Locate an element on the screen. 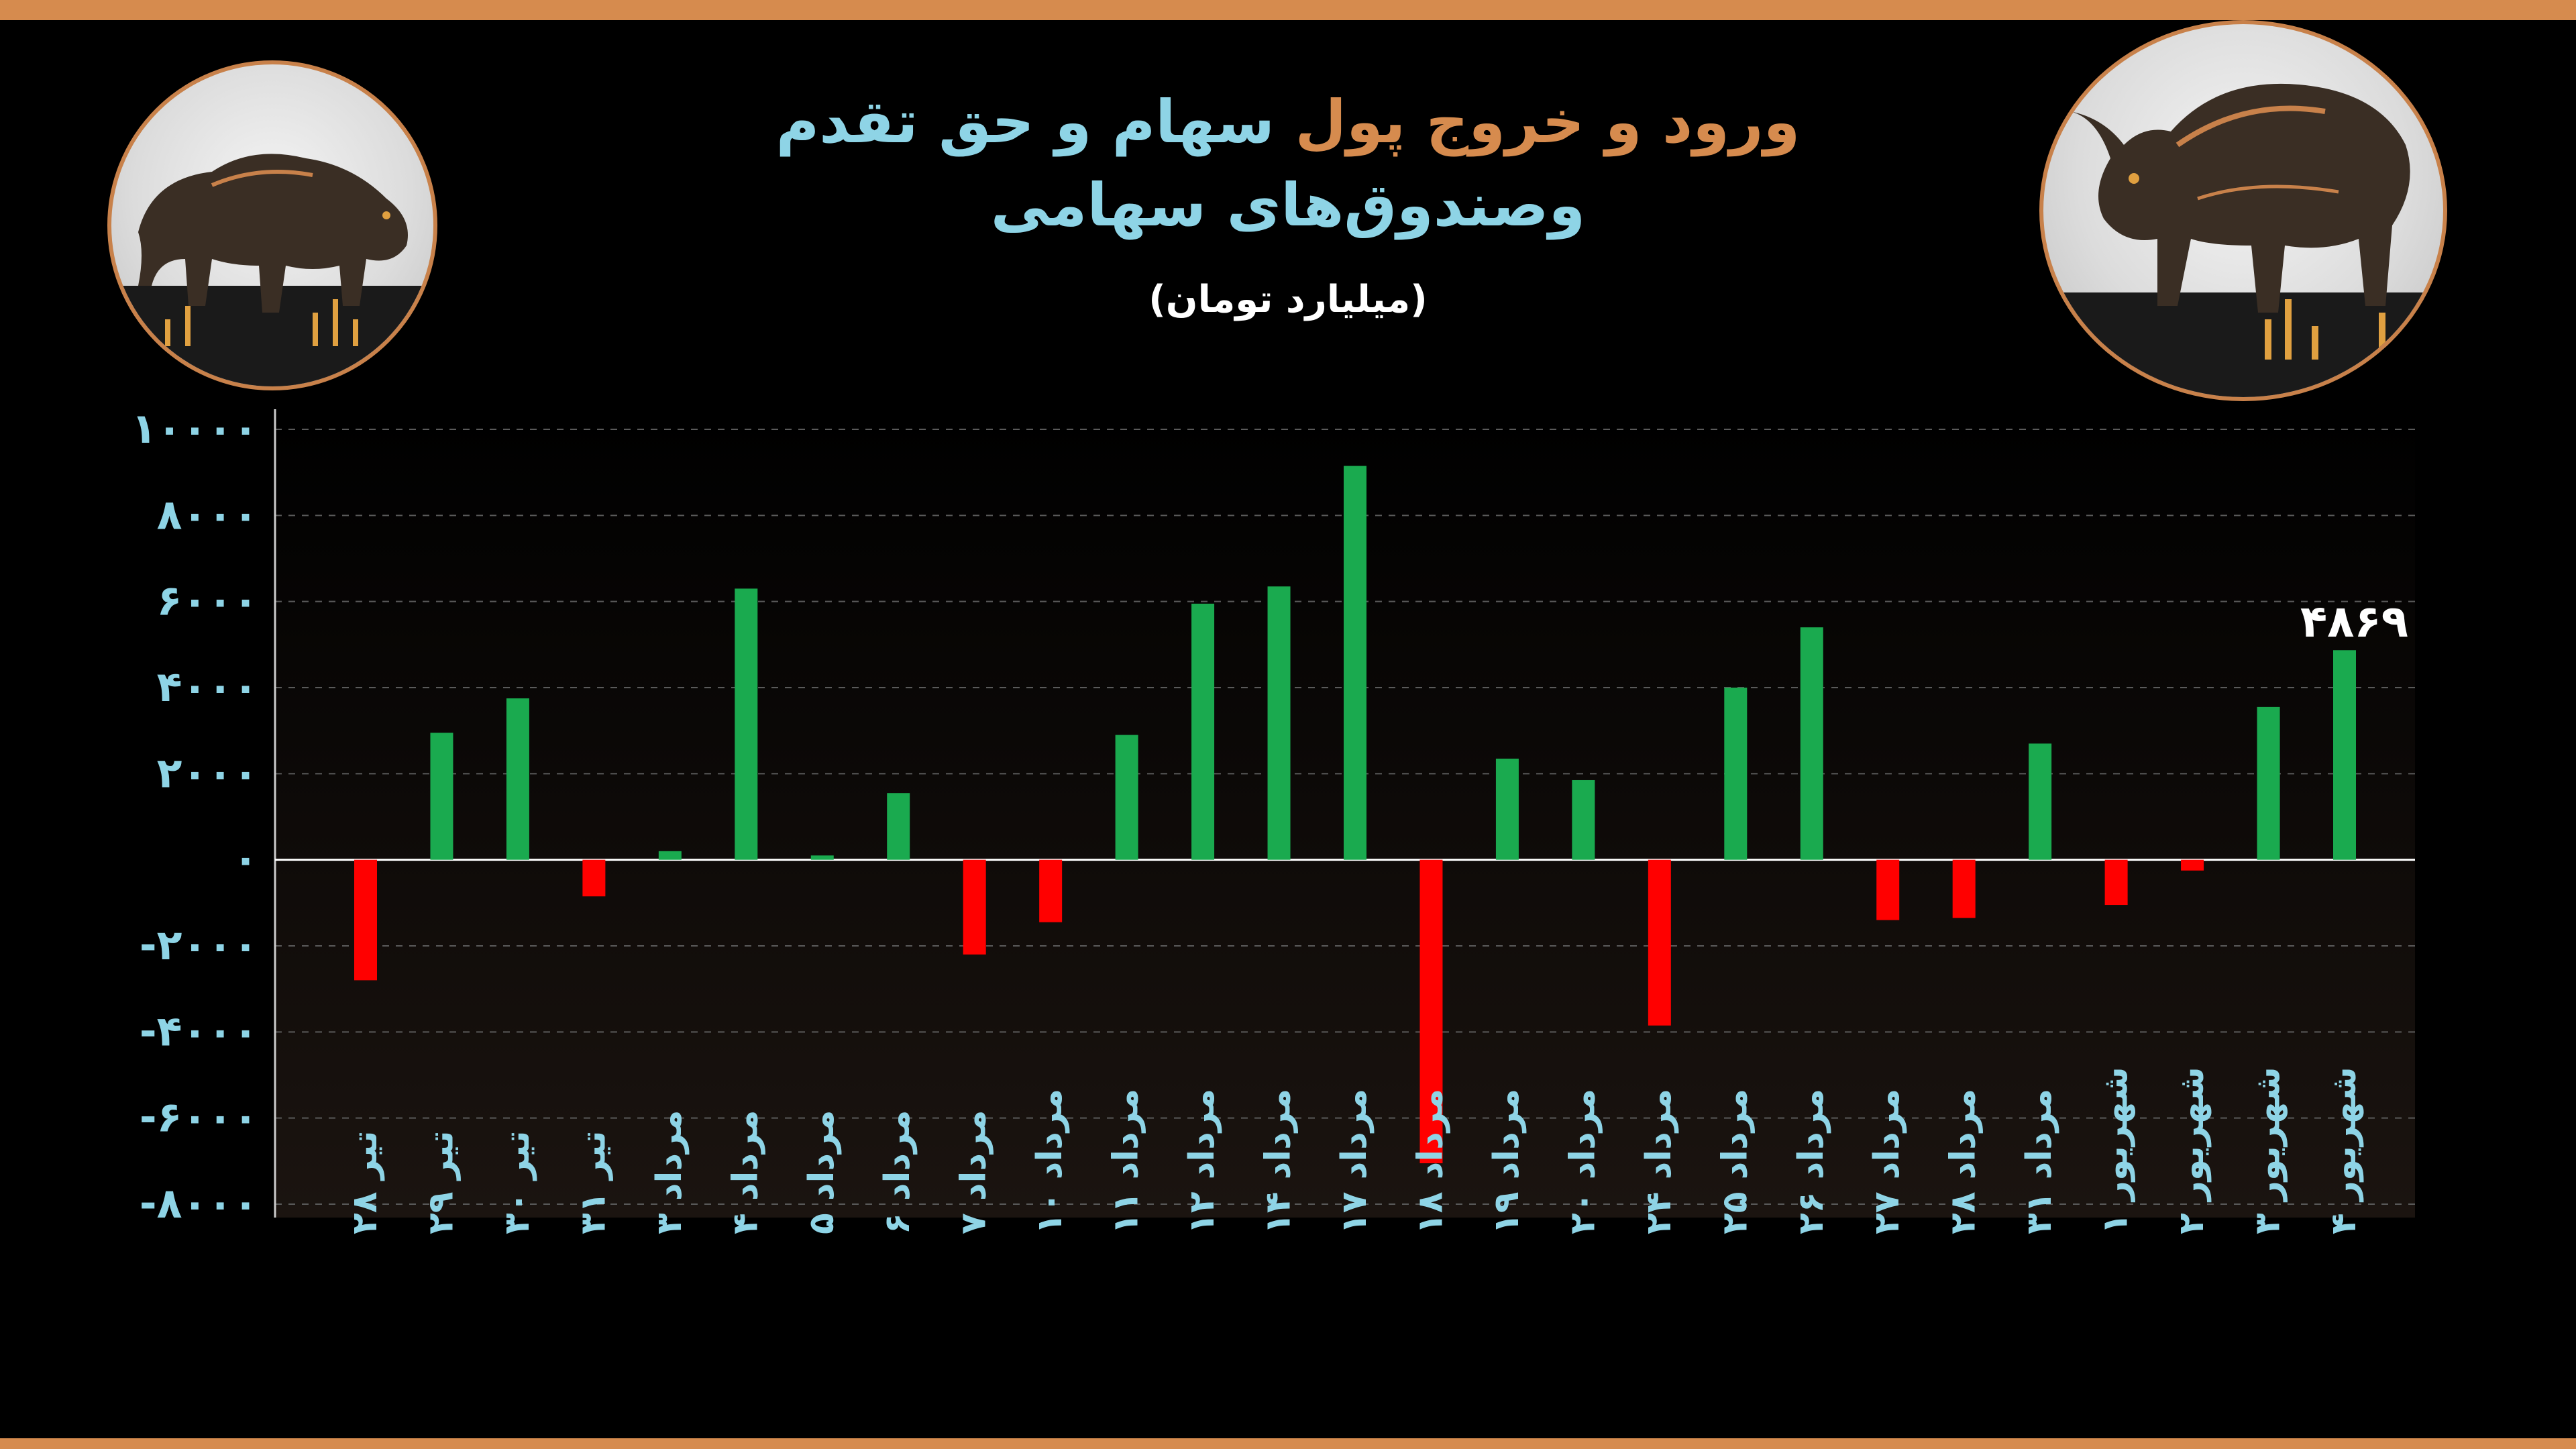  x-tick-label: مرداد ۱۸ is located at coordinates (1430, 1161).